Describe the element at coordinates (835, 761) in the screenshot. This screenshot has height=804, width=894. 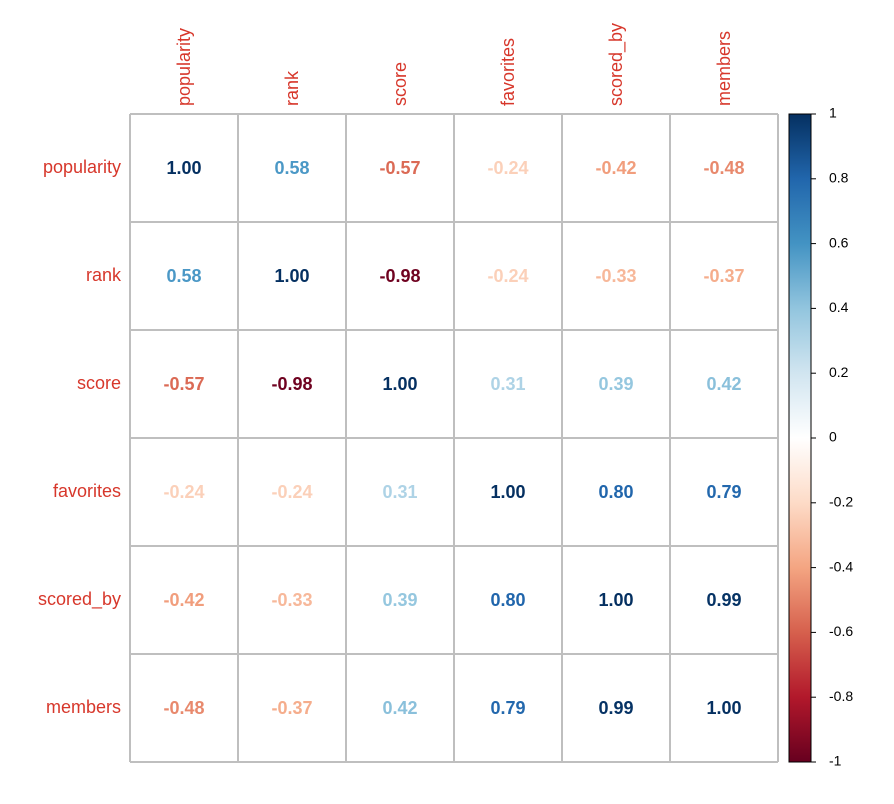
I see `colorbar-tick-label: -1` at that location.